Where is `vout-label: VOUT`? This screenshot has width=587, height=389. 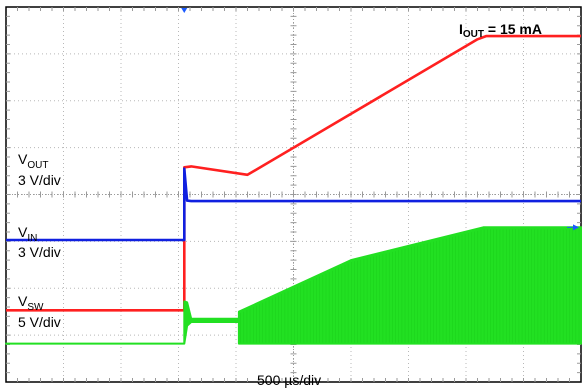 vout-label: VOUT is located at coordinates (33, 161).